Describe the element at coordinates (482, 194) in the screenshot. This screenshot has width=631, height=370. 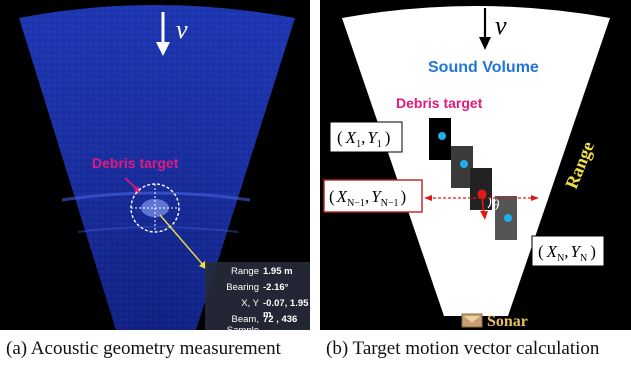
I see `marker-point-n1` at that location.